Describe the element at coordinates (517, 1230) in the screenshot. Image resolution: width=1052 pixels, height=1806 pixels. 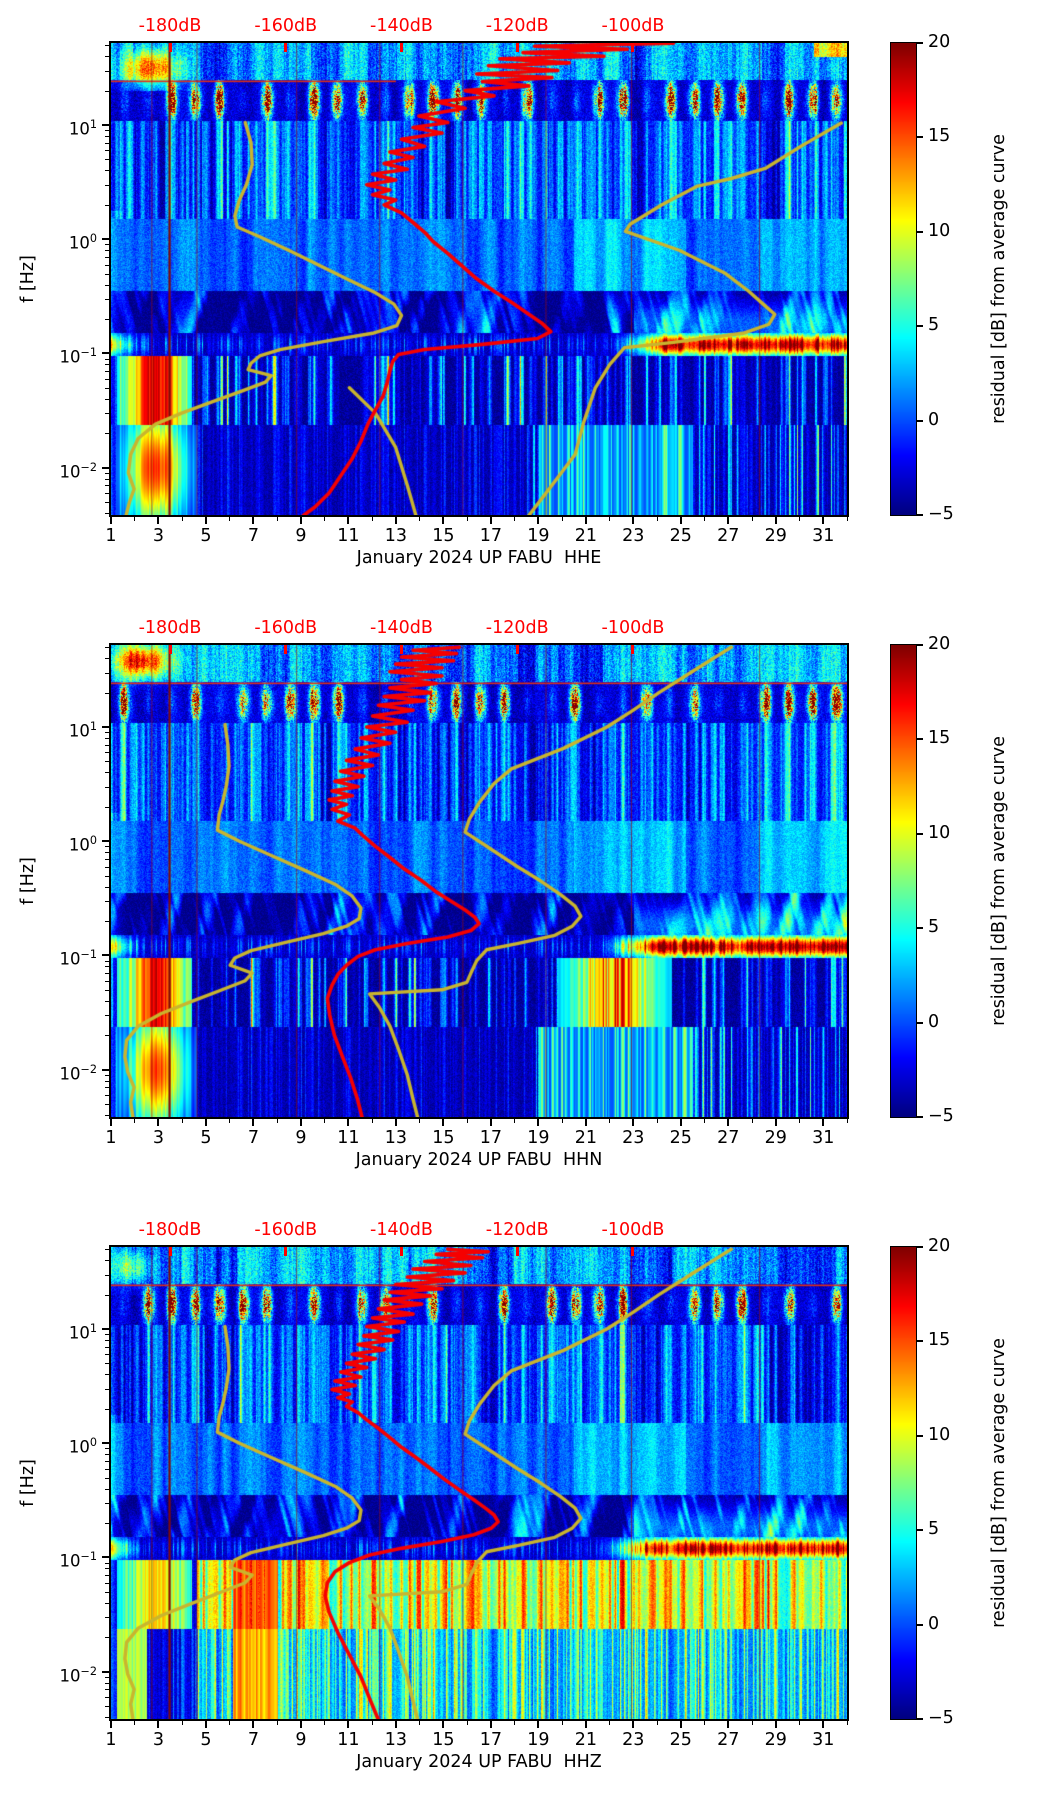
I see `top-db-label: -120dB` at that location.